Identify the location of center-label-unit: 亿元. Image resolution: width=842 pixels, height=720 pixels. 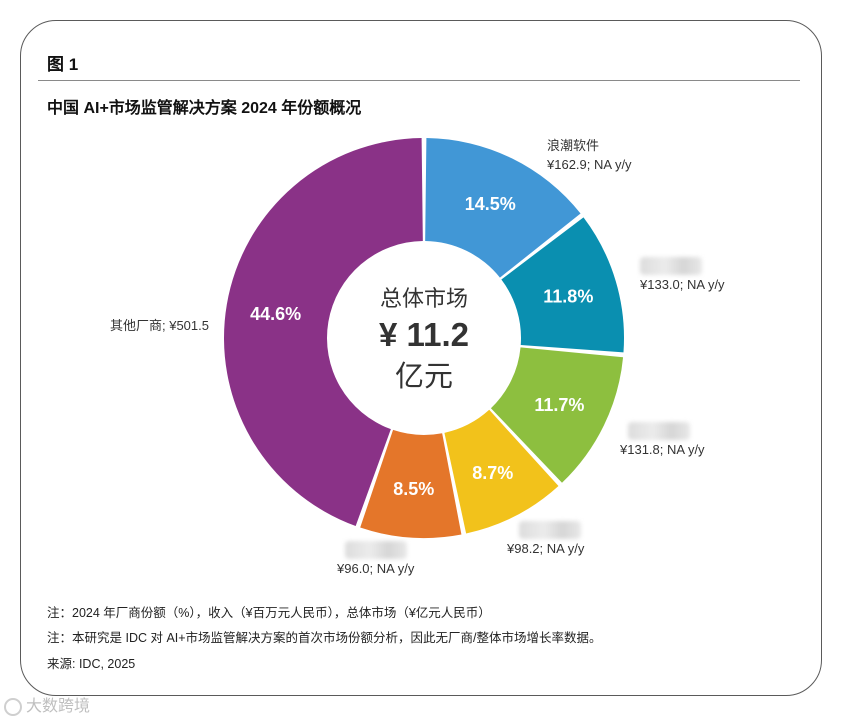
(424, 376).